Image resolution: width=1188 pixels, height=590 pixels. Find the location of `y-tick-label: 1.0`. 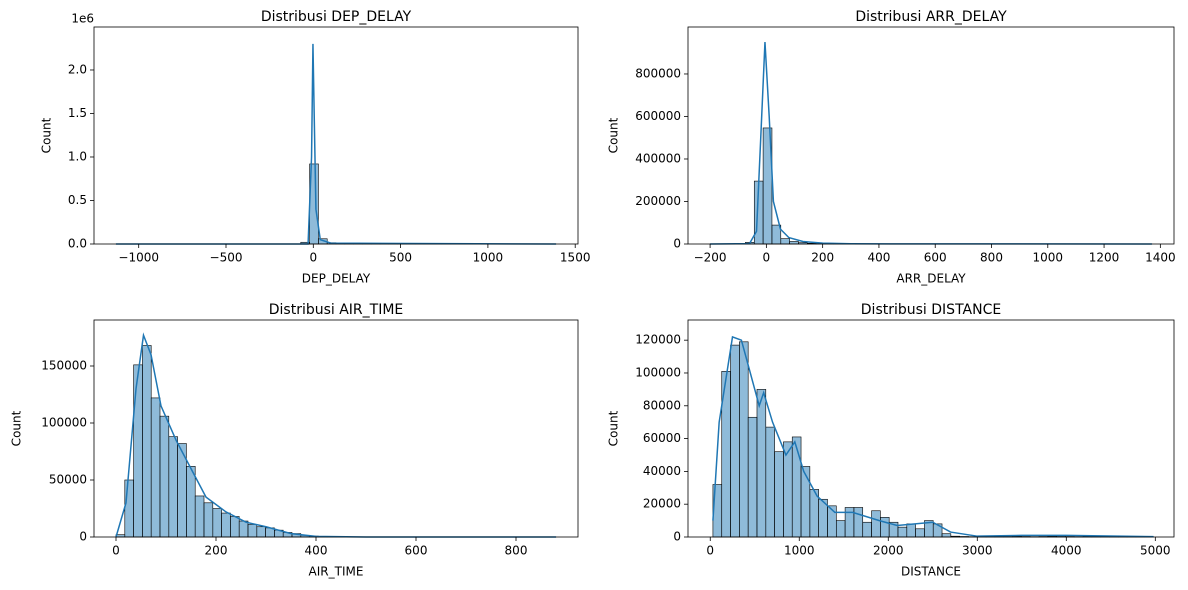

y-tick-label: 1.0 is located at coordinates (77, 156).